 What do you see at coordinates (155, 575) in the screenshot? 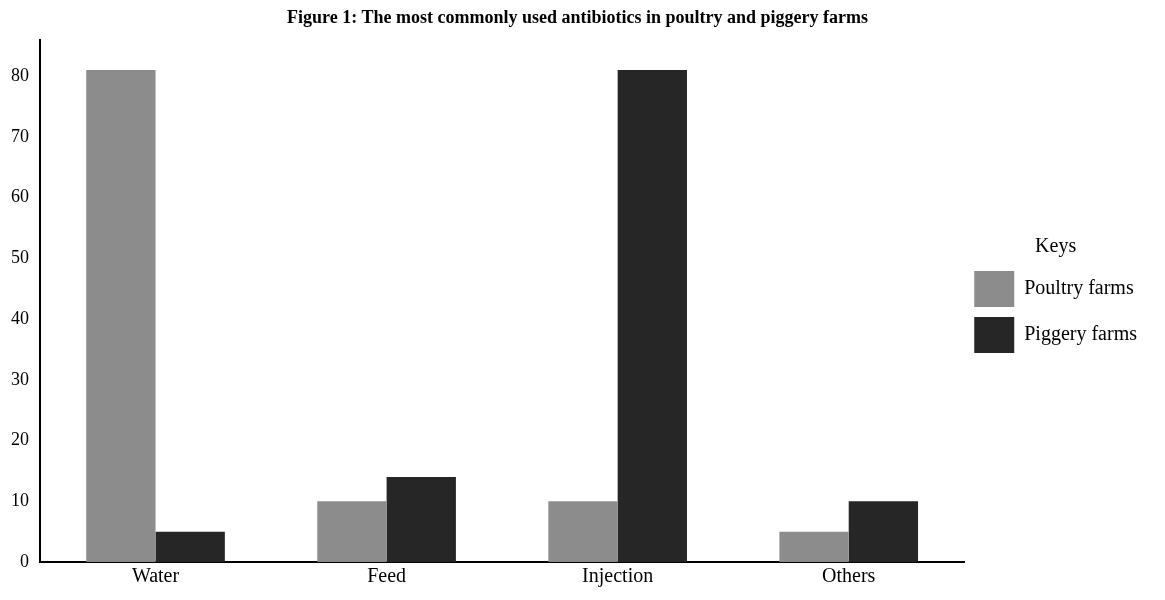
I see `x-tick-label: Water` at bounding box center [155, 575].